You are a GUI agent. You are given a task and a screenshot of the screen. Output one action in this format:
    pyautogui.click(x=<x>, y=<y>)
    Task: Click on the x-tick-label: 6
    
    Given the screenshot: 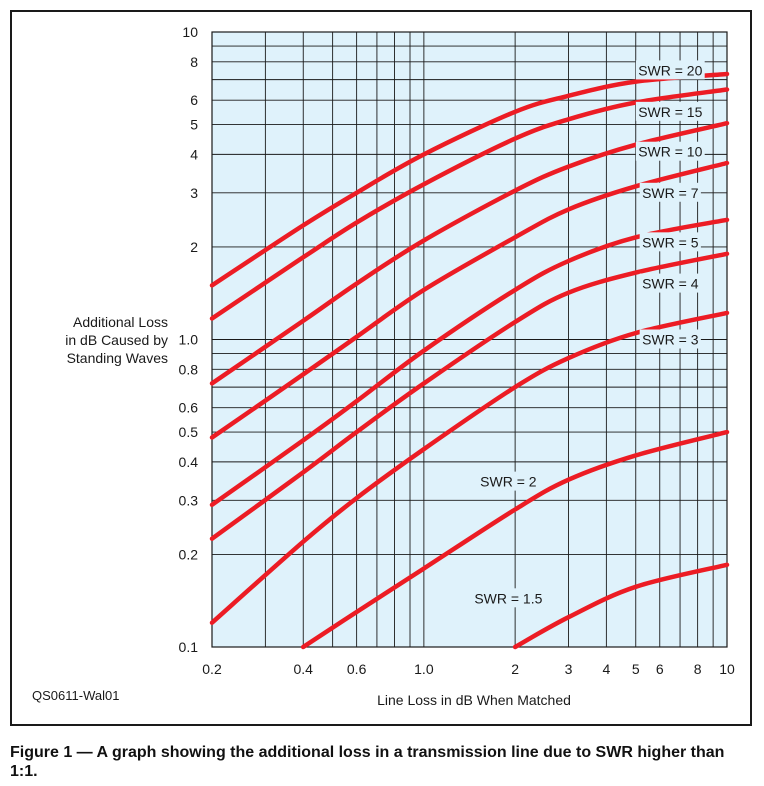 What is the action you would take?
    pyautogui.click(x=660, y=669)
    